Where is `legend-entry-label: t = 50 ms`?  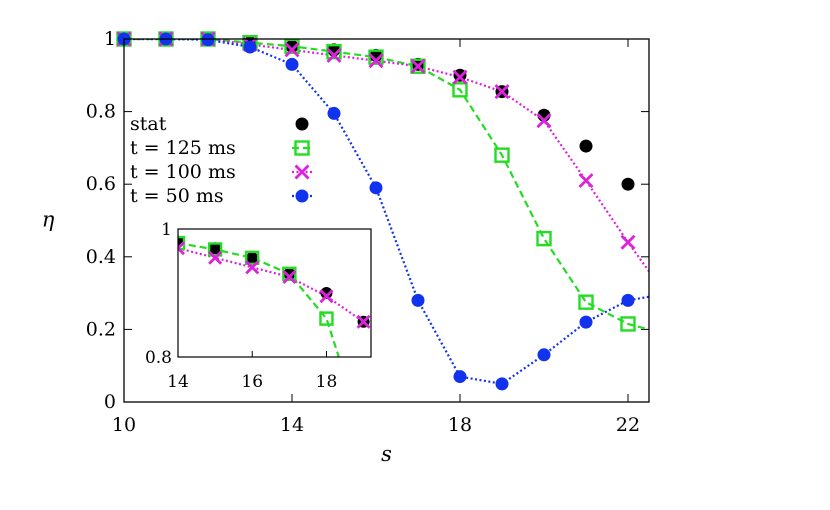
legend-entry-label: t = 50 ms is located at coordinates (177, 196).